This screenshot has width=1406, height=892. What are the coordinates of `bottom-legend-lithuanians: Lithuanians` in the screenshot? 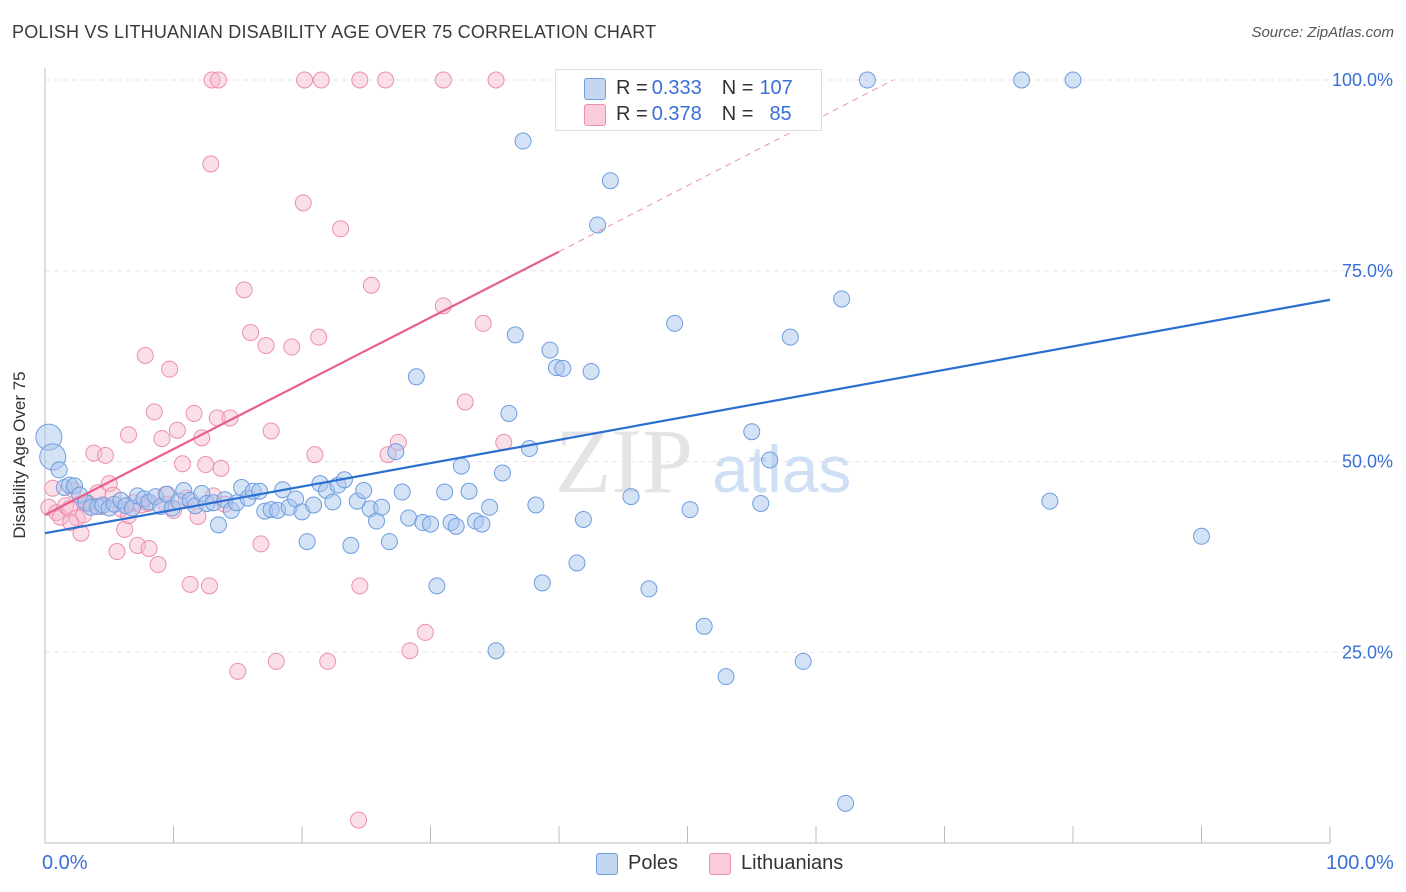 It's located at (776, 863).